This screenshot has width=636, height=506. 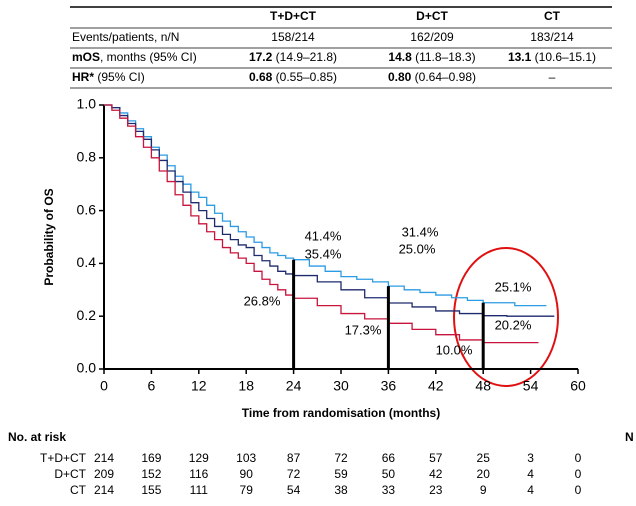 I want to click on x-tick-label: 24, so click(x=294, y=386).